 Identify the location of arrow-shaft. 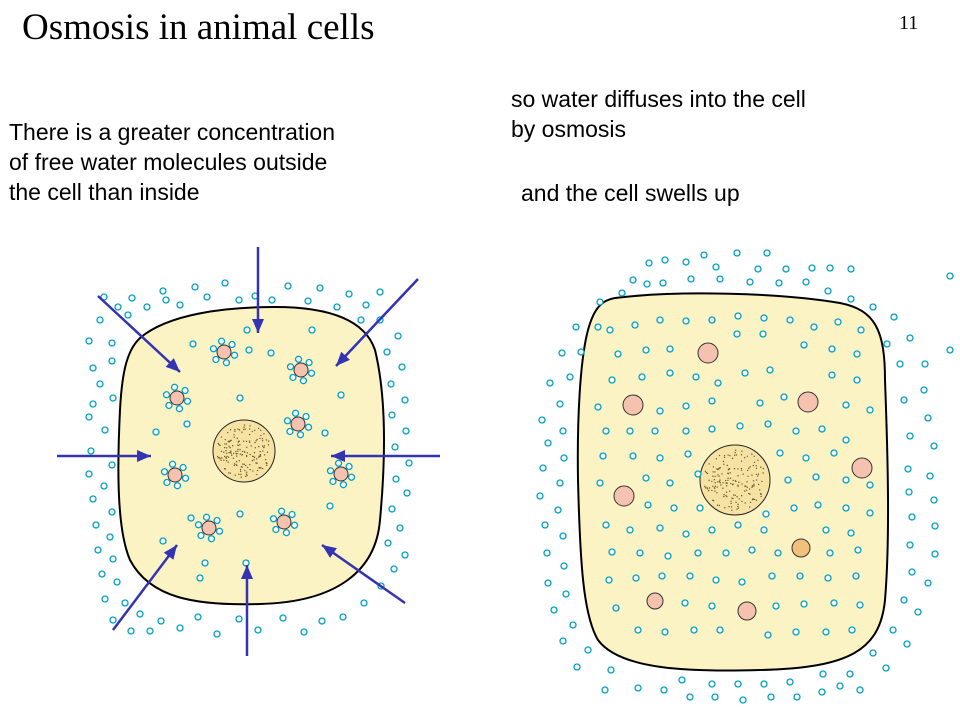
(377, 322).